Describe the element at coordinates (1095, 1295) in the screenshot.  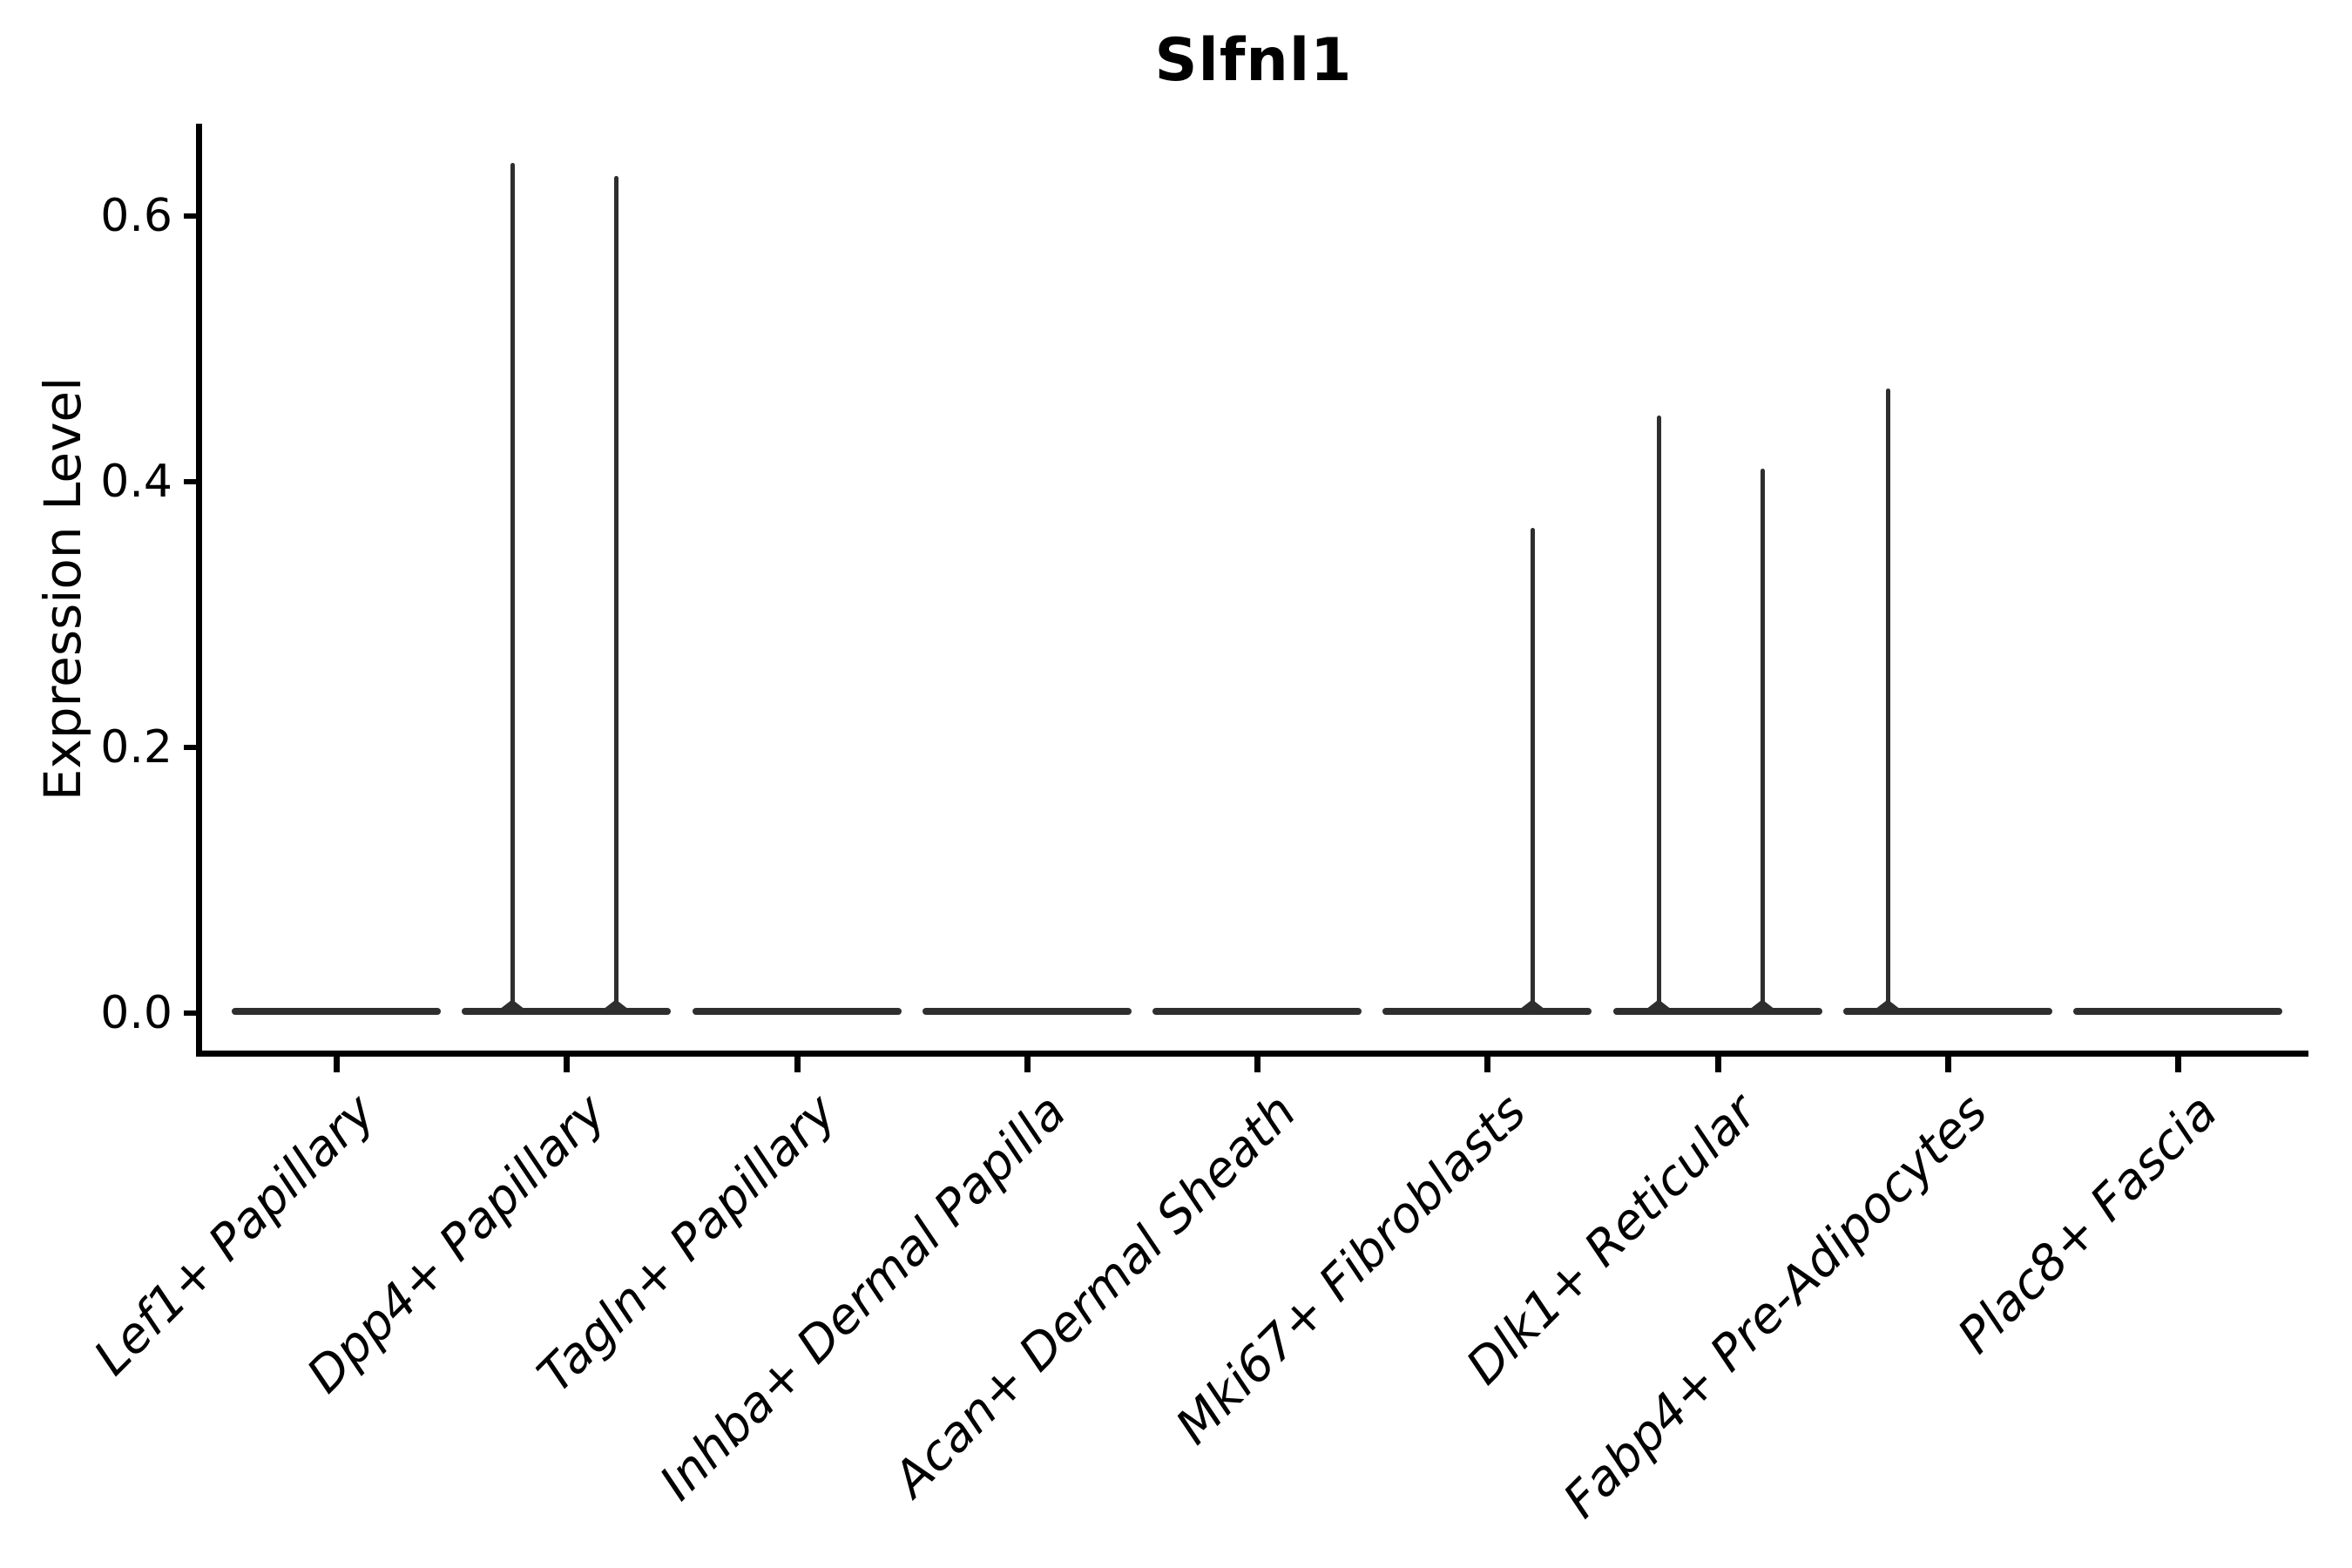
I see `x-tick-label: Acan+ Dermal Sheath` at that location.